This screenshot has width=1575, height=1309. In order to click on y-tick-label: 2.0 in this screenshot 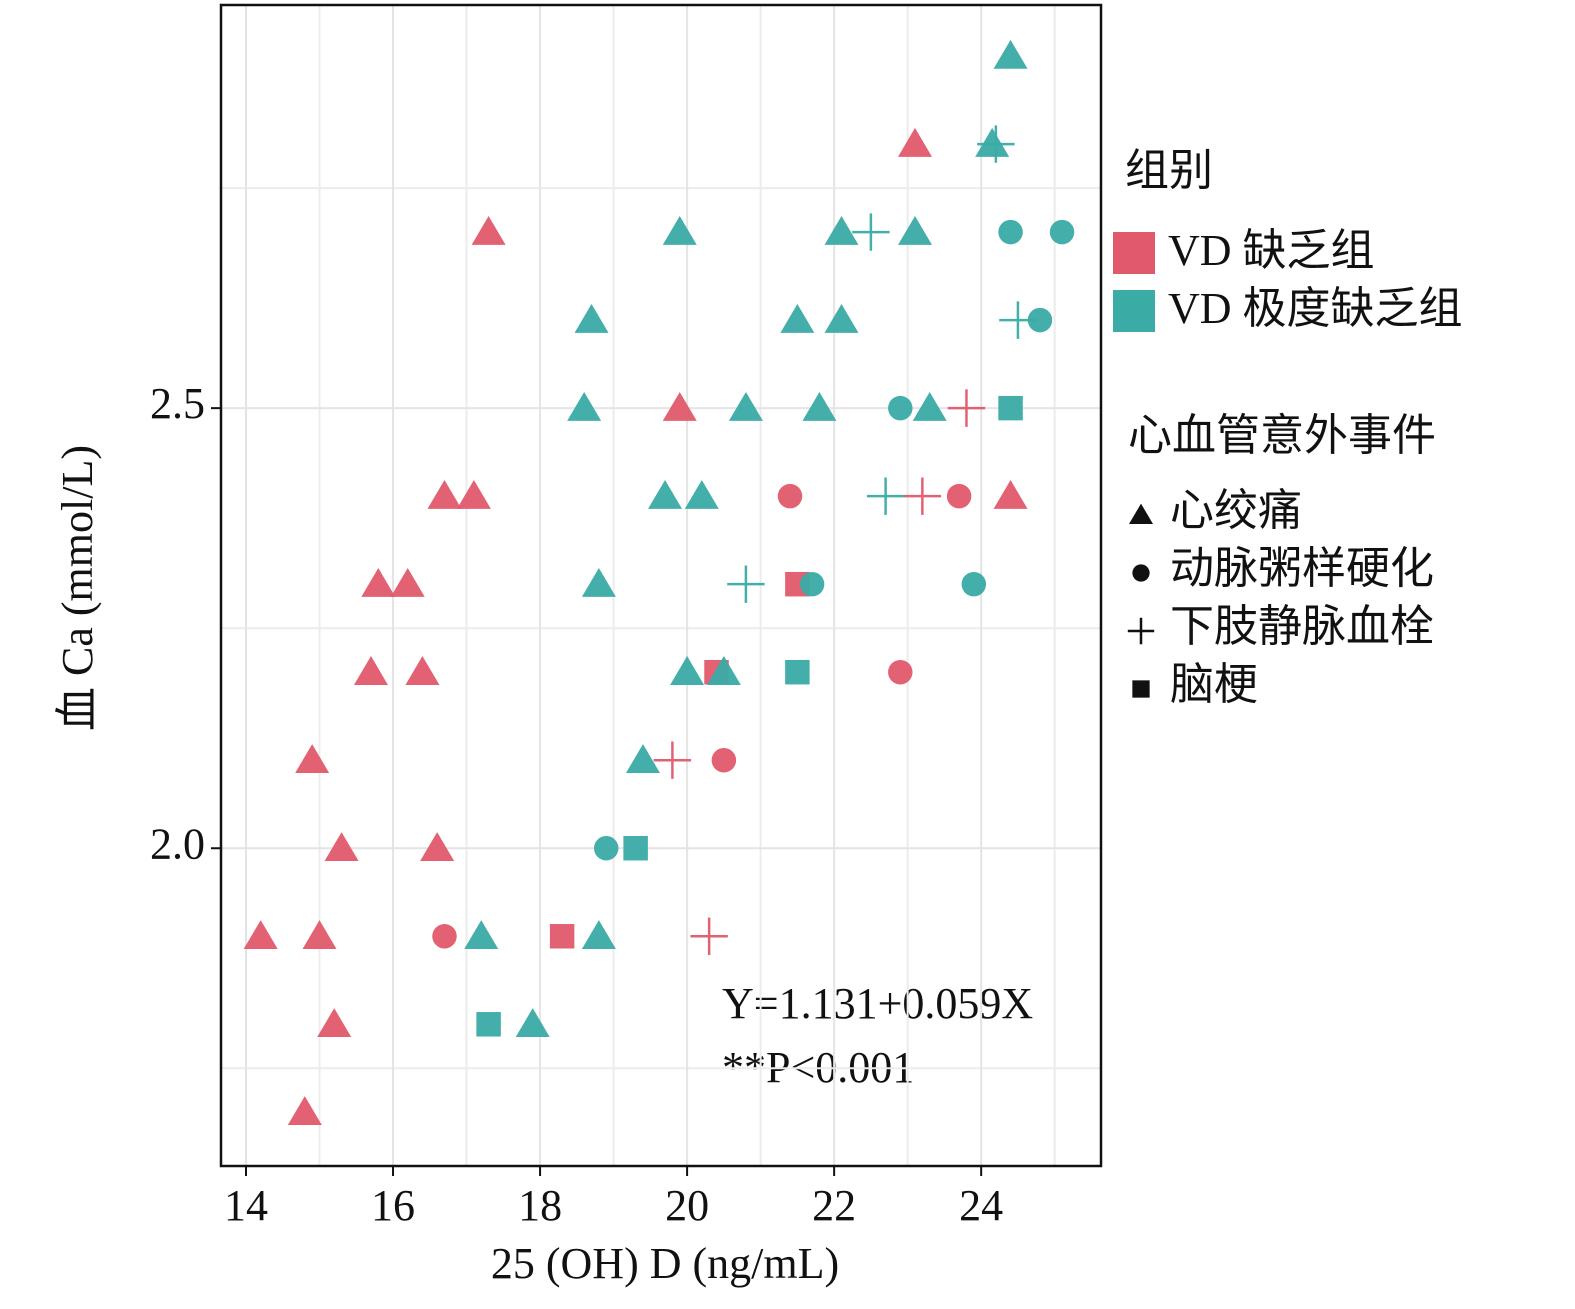, I will do `click(177, 843)`.